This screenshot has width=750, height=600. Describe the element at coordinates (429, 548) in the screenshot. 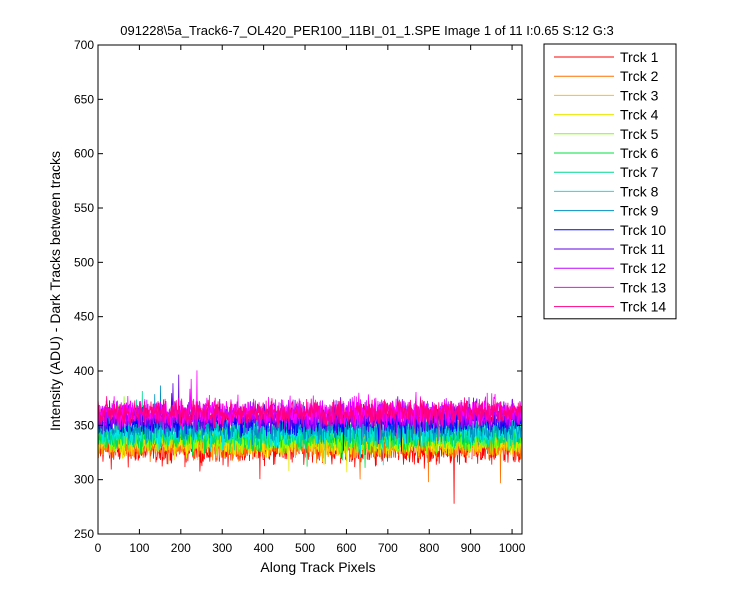

I see `x-tick-label: 800` at that location.